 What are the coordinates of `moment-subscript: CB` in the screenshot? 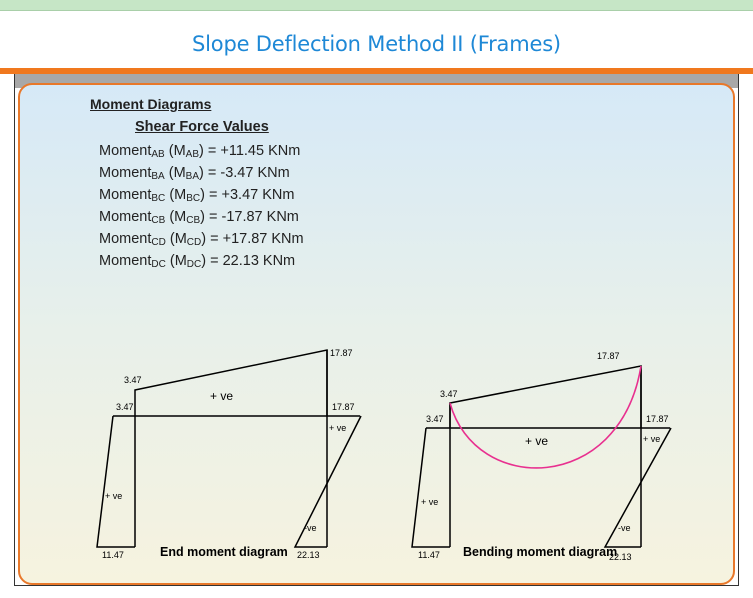 It's located at (158, 220).